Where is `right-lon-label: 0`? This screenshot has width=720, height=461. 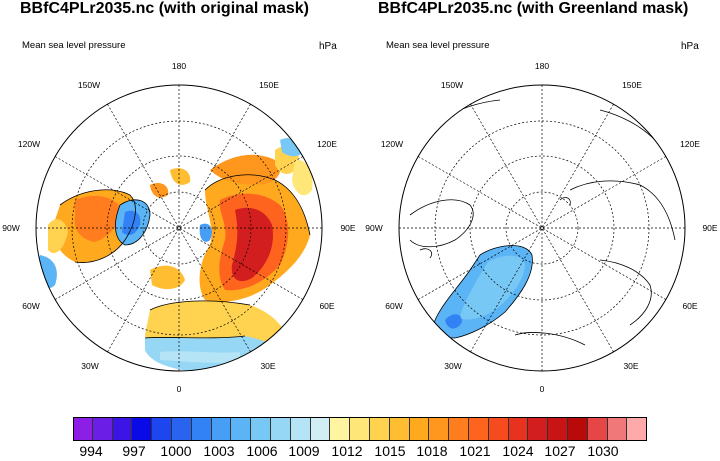
right-lon-label: 0 is located at coordinates (542, 389).